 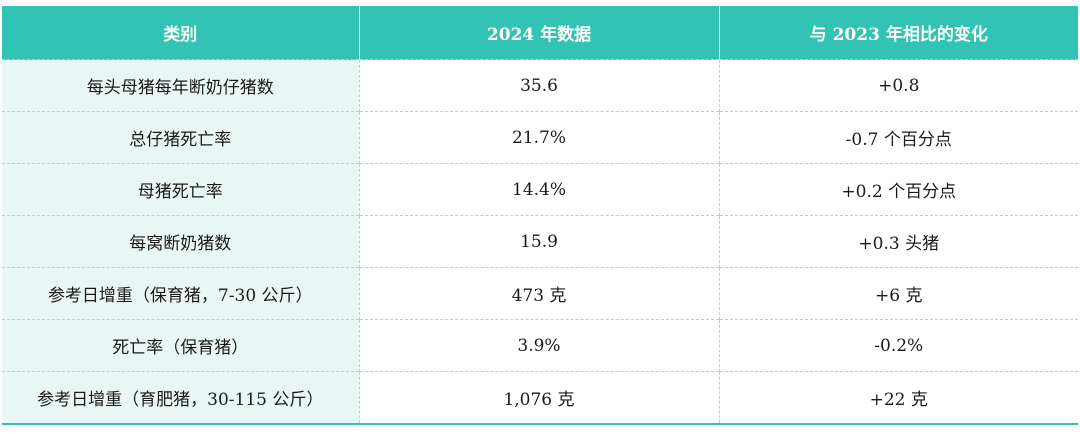 I want to click on value-2024-cell: 15.9, so click(x=539, y=241).